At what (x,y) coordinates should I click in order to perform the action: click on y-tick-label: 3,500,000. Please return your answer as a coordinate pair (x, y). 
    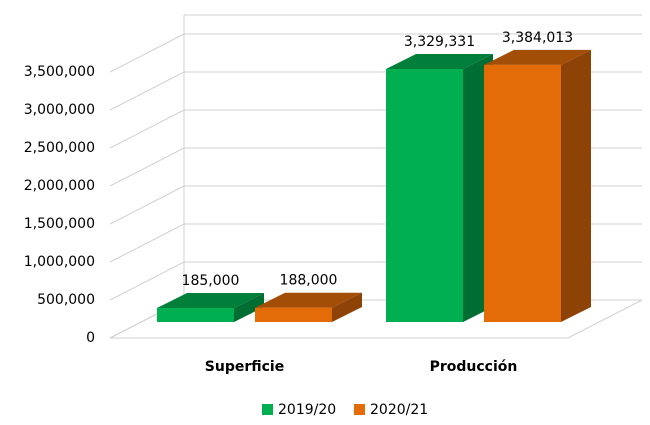
    Looking at the image, I should click on (59, 72).